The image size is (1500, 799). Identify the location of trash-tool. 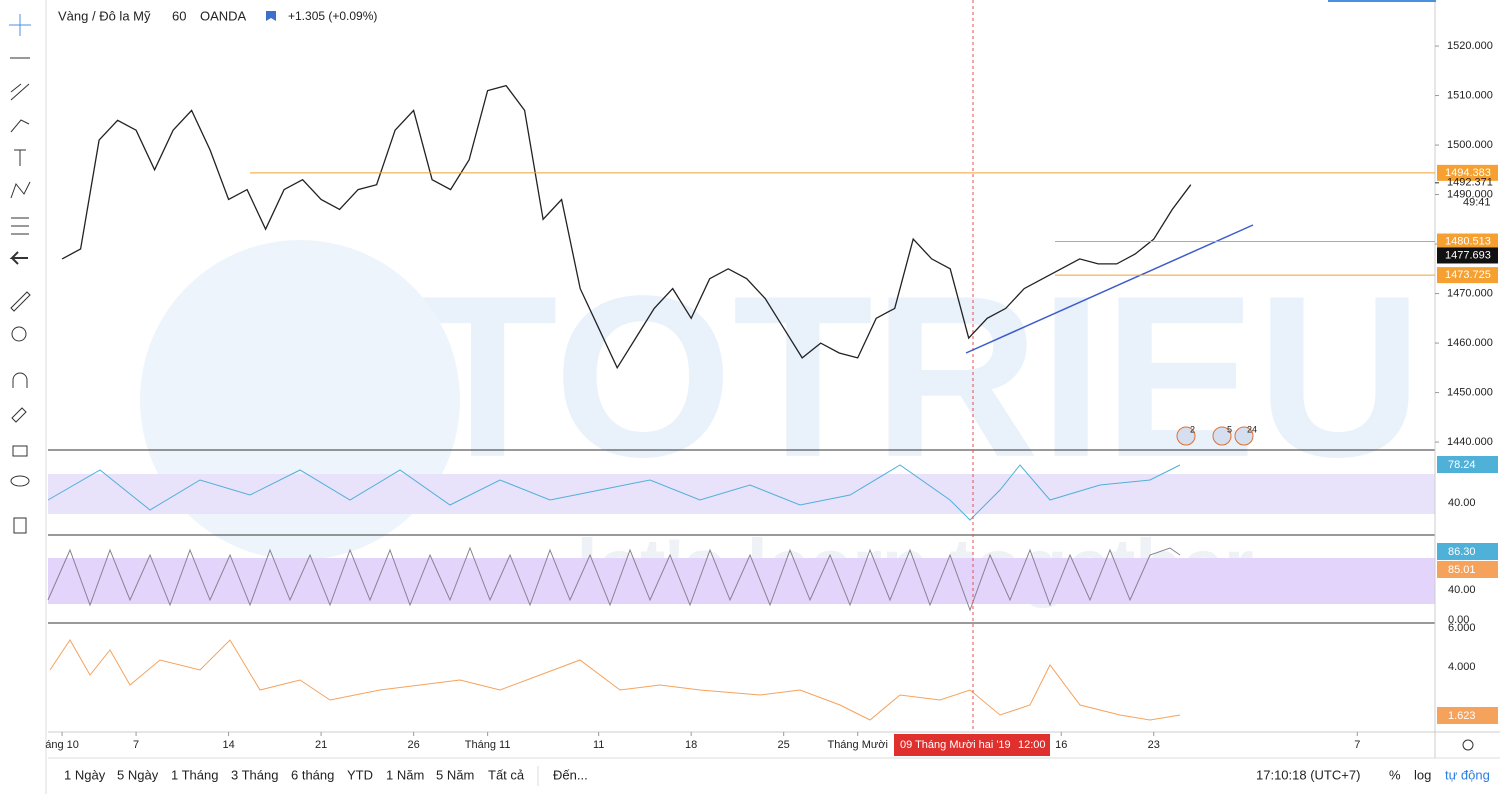
(20, 525).